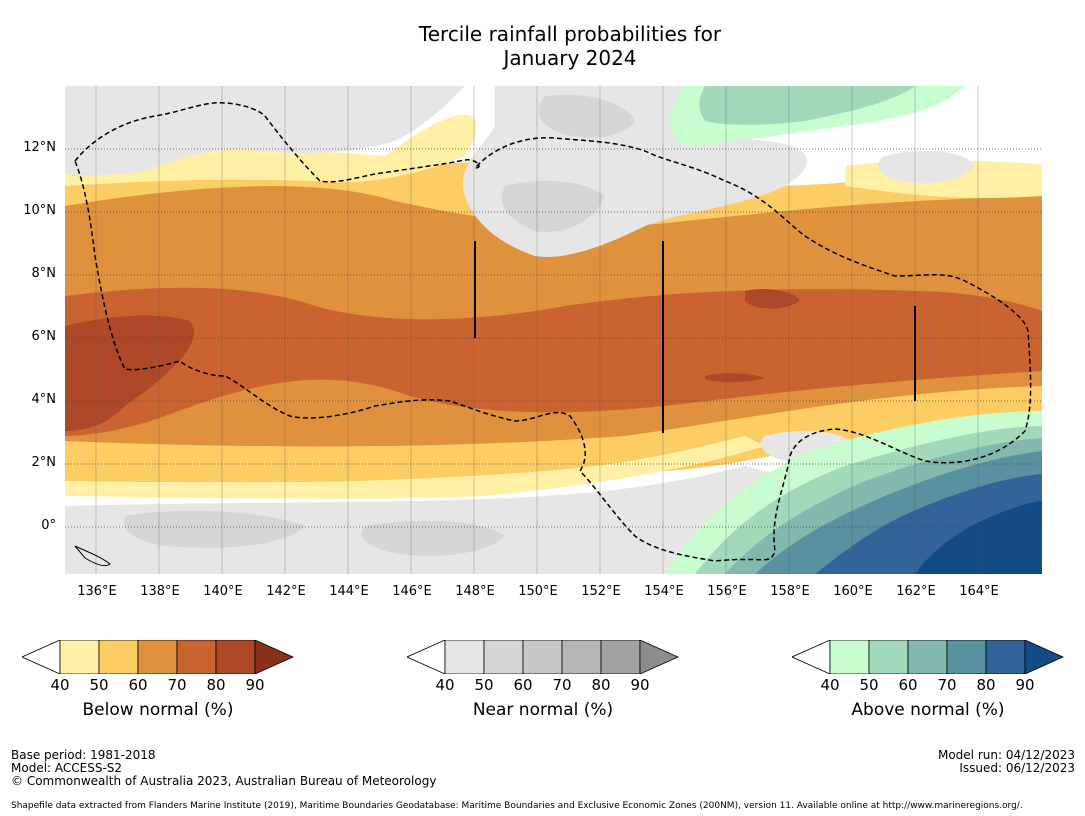 The height and width of the screenshot is (816, 1085). I want to click on model-run: Model run: 04/12/2023, so click(1006, 755).